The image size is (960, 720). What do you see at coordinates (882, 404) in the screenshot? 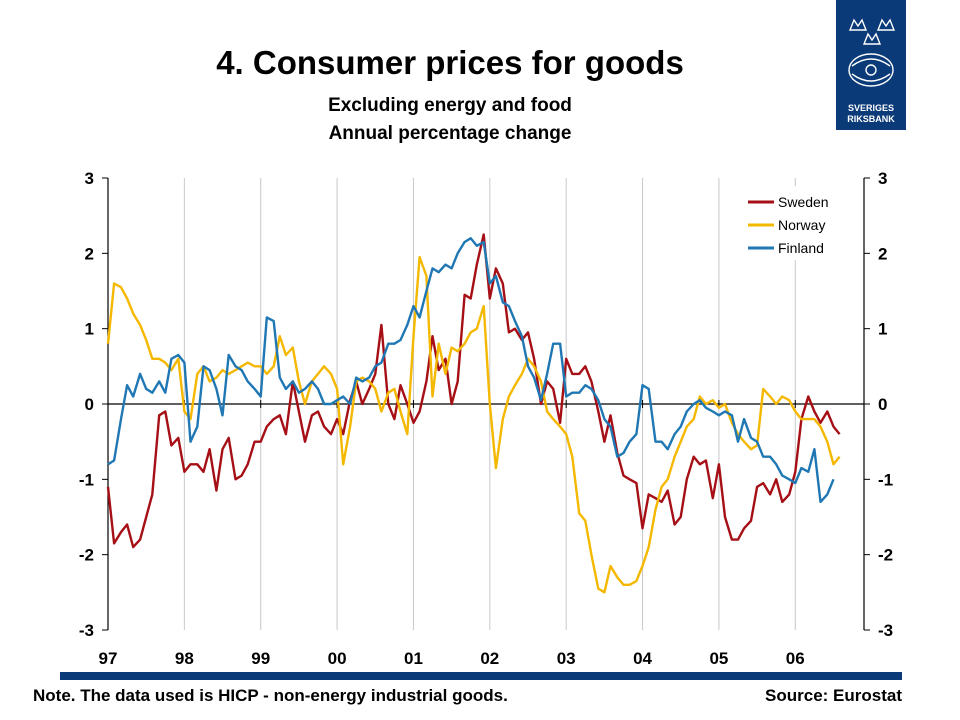
I see `y-tick-label-right: 0` at bounding box center [882, 404].